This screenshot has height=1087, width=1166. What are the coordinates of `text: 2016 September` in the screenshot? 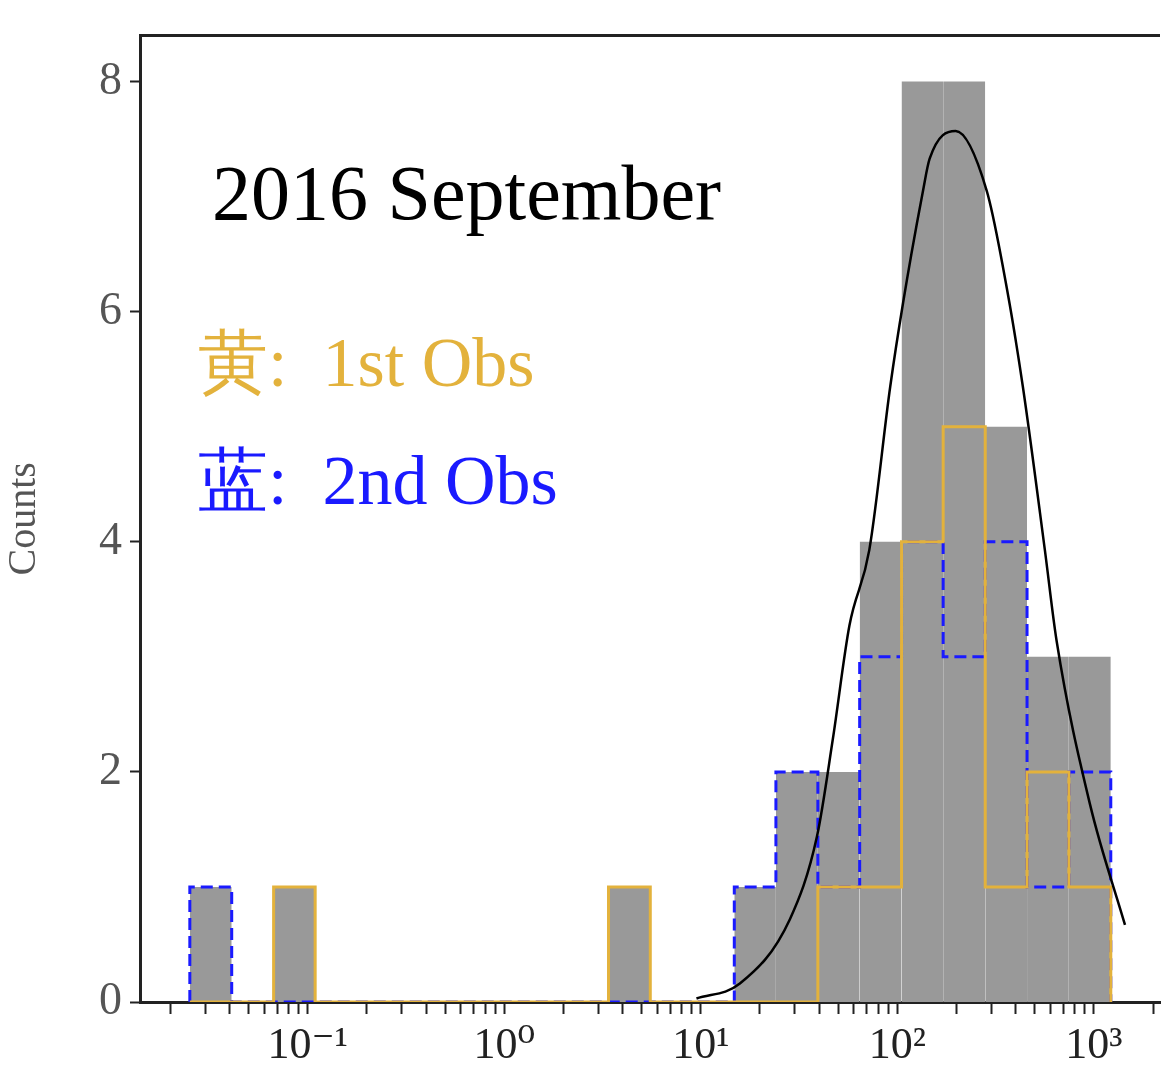 It's located at (467, 192).